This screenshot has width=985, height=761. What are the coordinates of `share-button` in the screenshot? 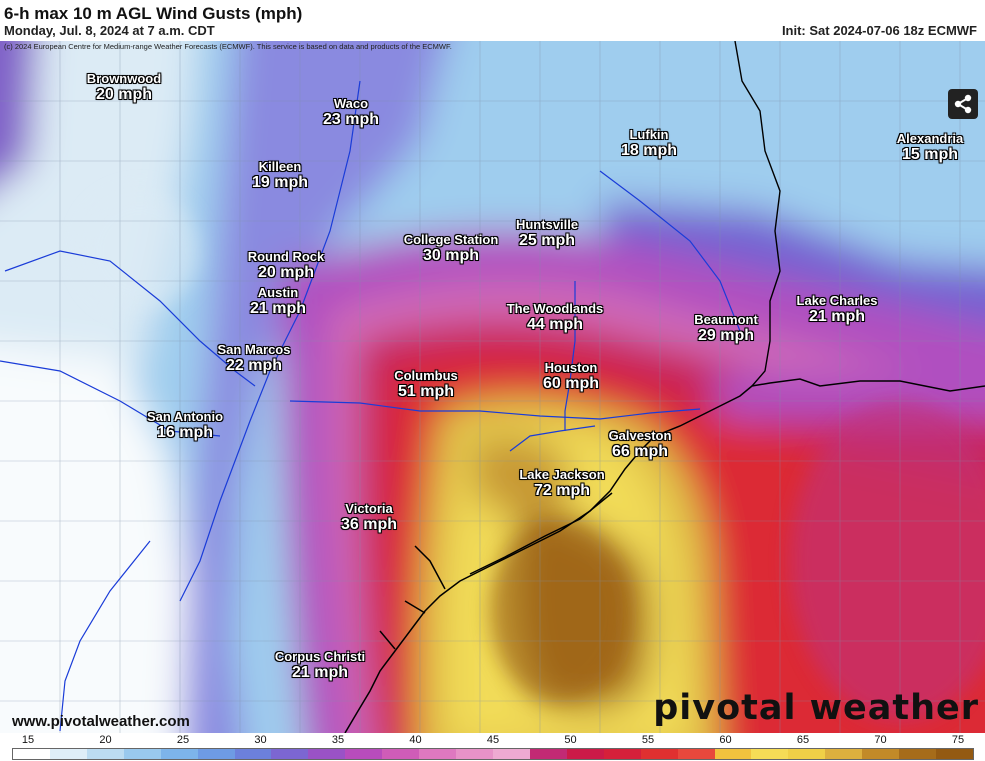 It's located at (963, 104).